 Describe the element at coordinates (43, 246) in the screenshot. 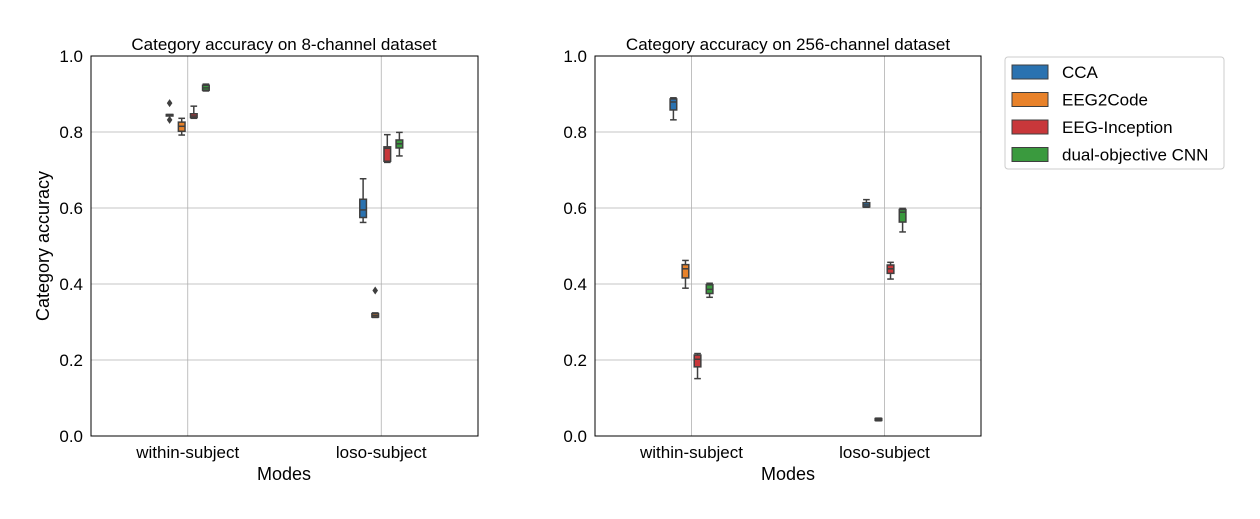

I see `y-axis-label: Category accuracy` at that location.